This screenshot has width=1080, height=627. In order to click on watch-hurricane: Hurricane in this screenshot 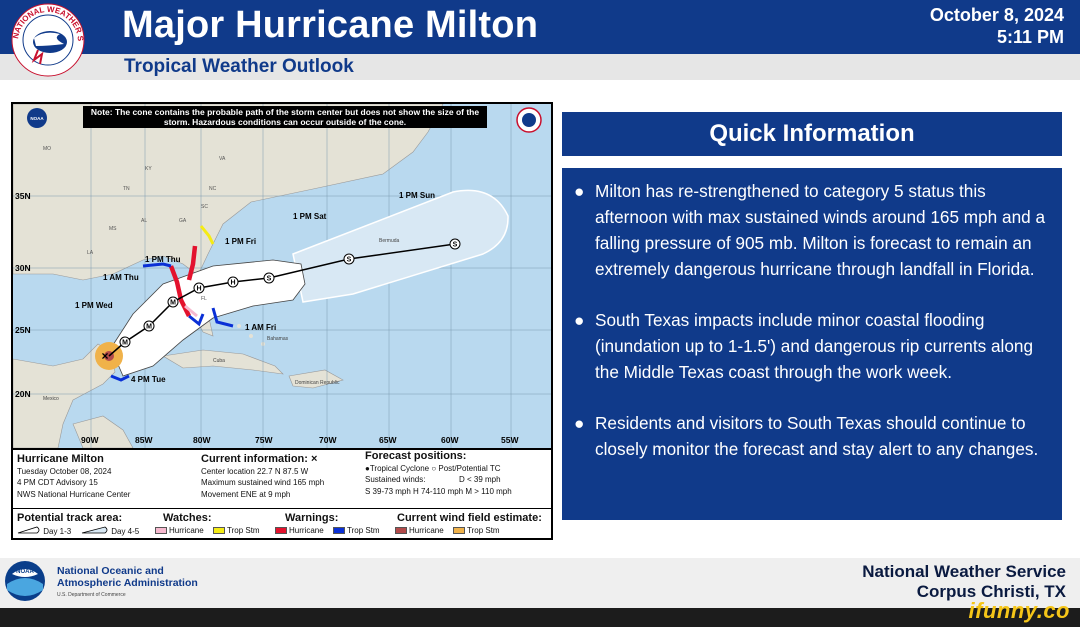, I will do `click(179, 530)`.